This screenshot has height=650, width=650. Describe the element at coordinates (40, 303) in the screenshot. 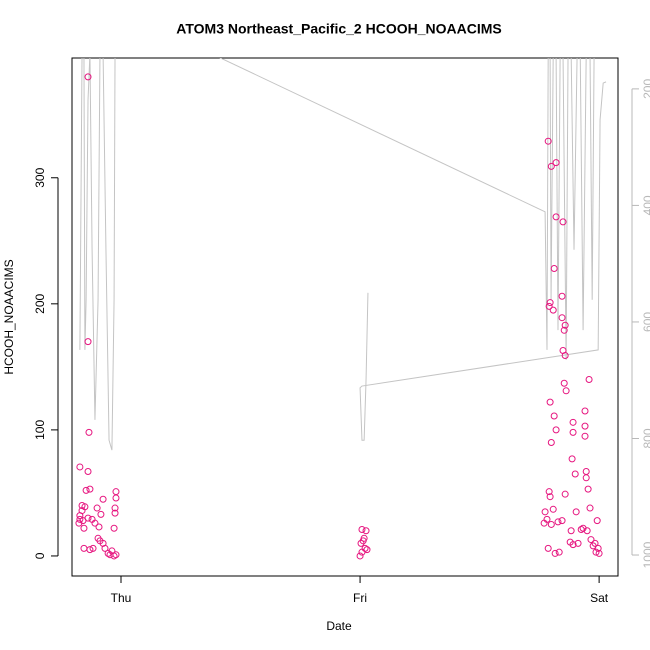

I see `y-tick-label: 200` at that location.